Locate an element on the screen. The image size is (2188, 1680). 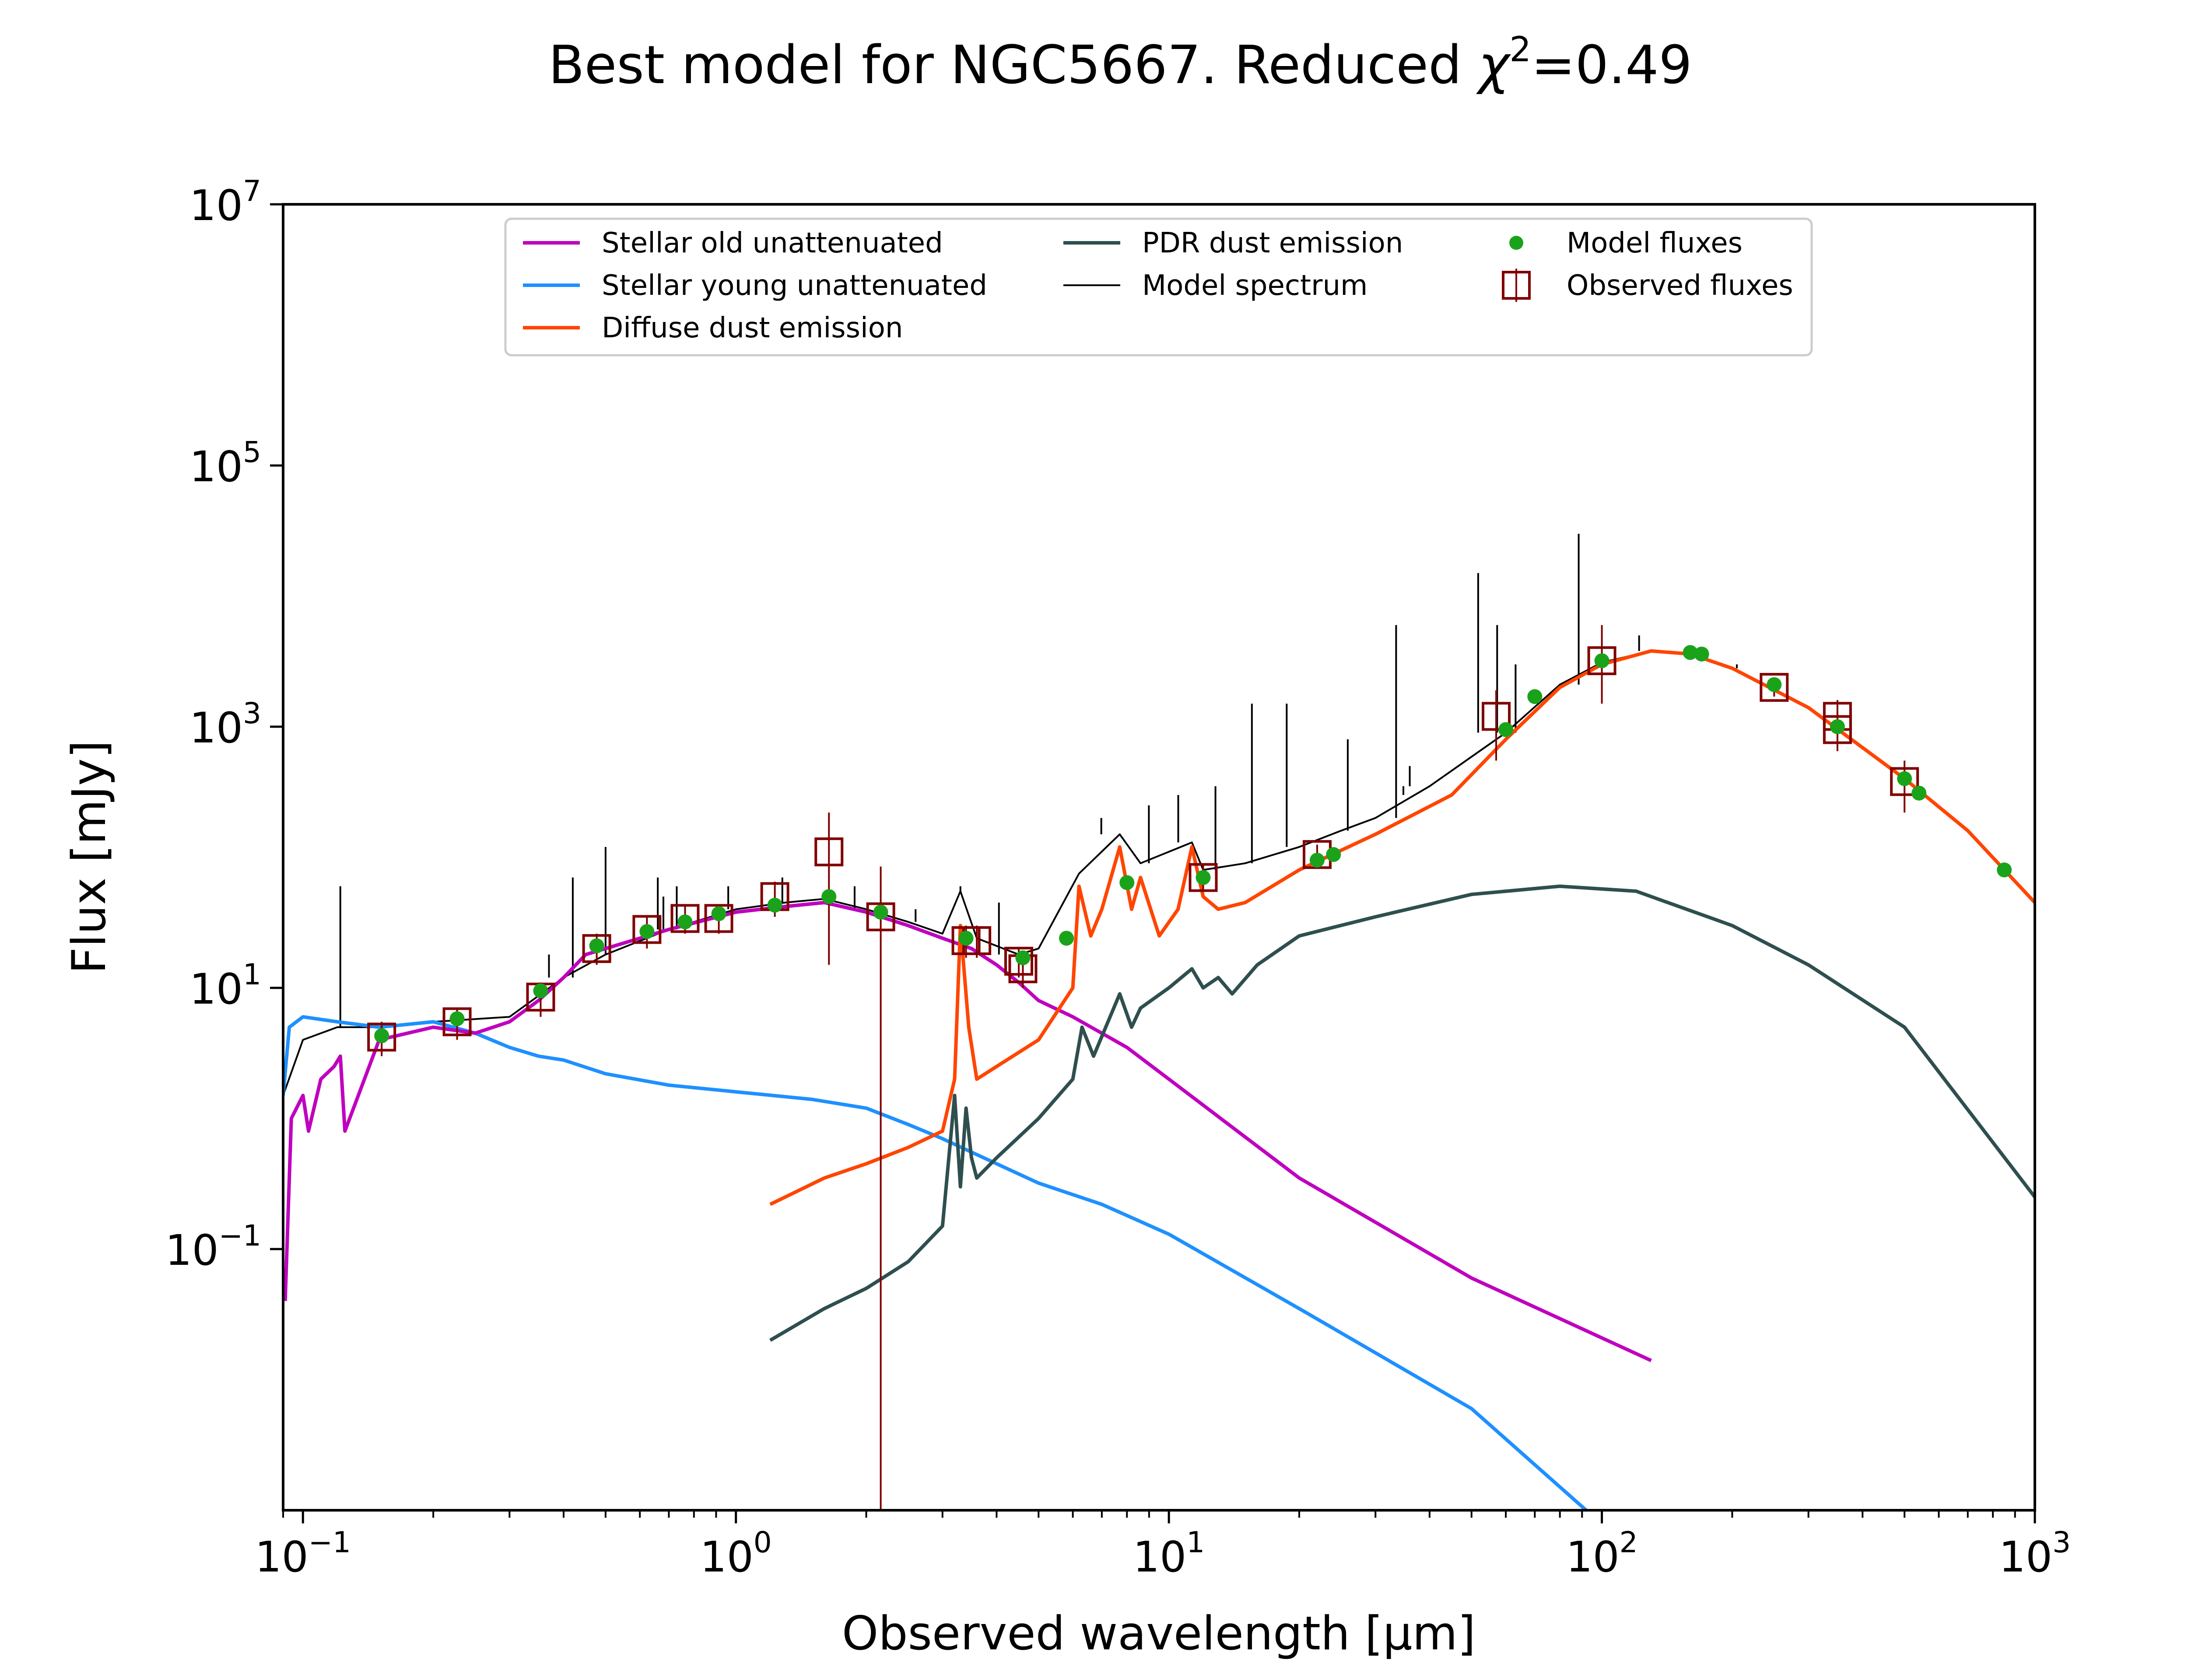
x-tick-label: 10⁰ is located at coordinates (736, 1554).